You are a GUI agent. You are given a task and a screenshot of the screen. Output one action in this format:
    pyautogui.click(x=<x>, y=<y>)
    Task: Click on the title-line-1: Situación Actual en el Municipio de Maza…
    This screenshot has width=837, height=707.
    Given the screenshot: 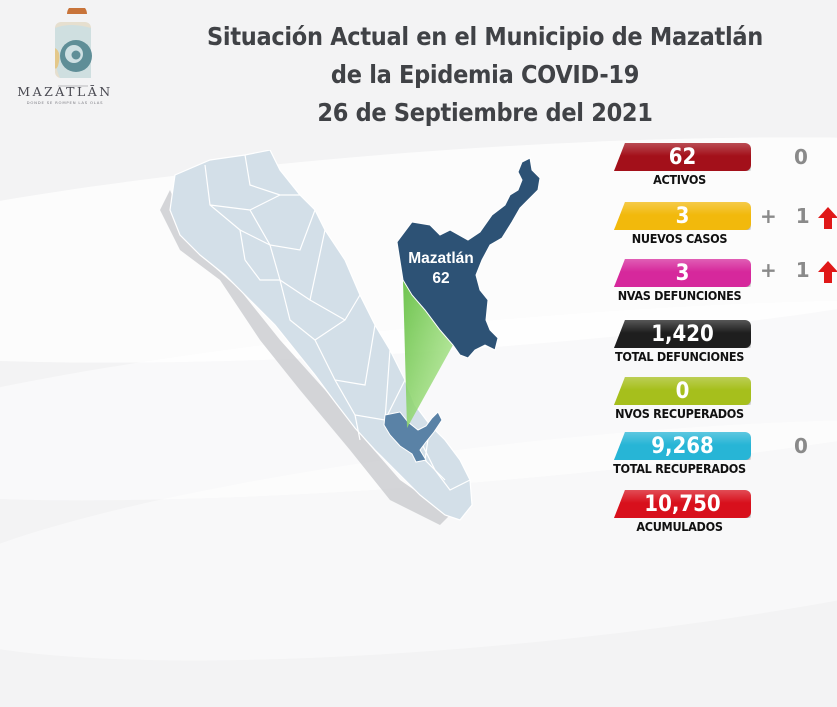 What is the action you would take?
    pyautogui.click(x=485, y=36)
    